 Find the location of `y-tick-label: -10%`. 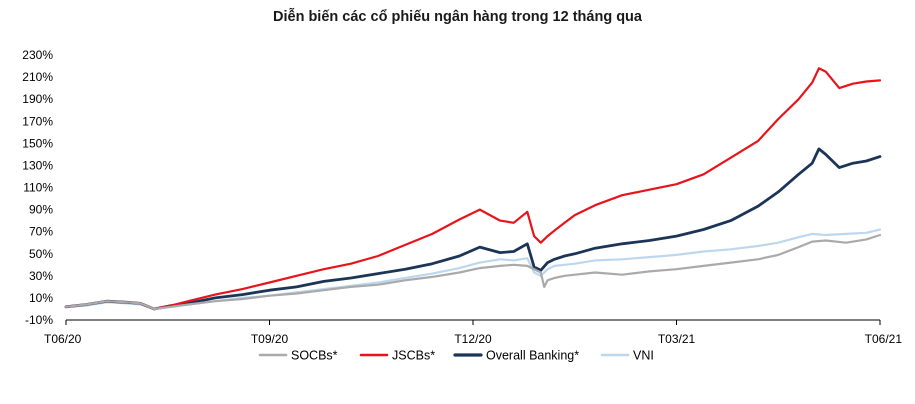

y-tick-label: -10% is located at coordinates (39, 320).